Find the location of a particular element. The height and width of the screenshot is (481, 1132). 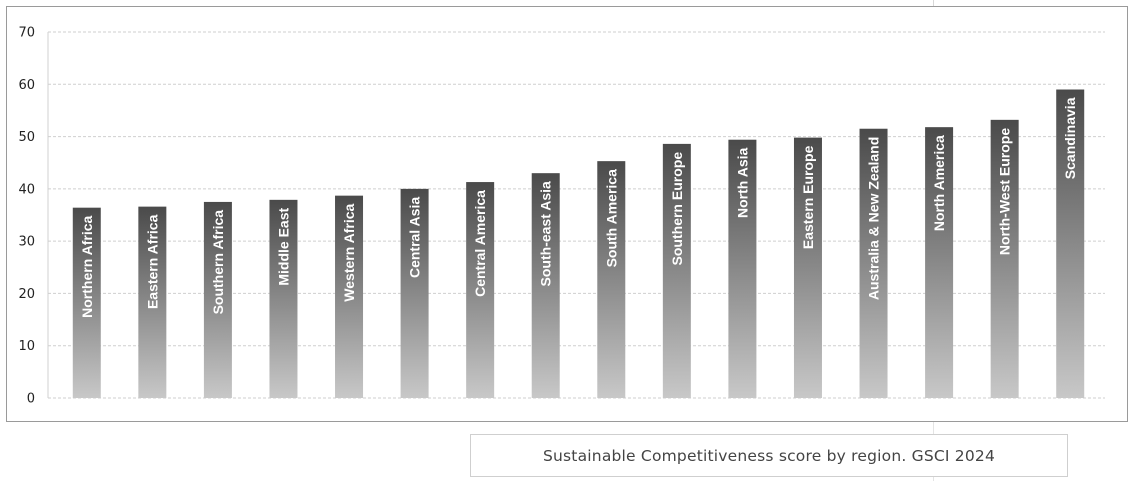

y-tick-label: 70 is located at coordinates (26, 33).